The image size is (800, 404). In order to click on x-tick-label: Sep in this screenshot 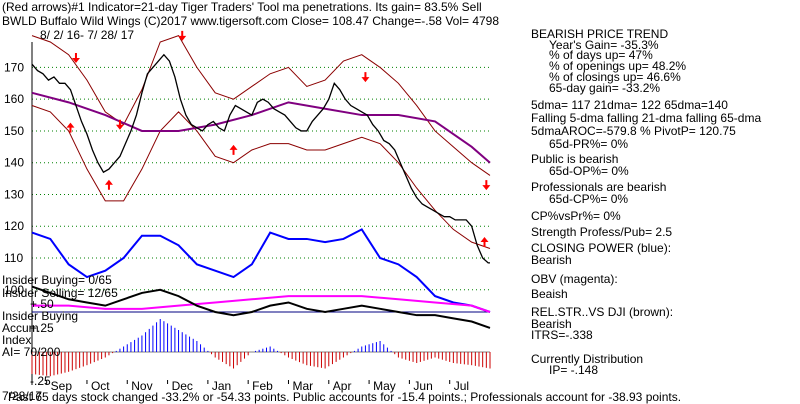, I will do `click(62, 386)`.